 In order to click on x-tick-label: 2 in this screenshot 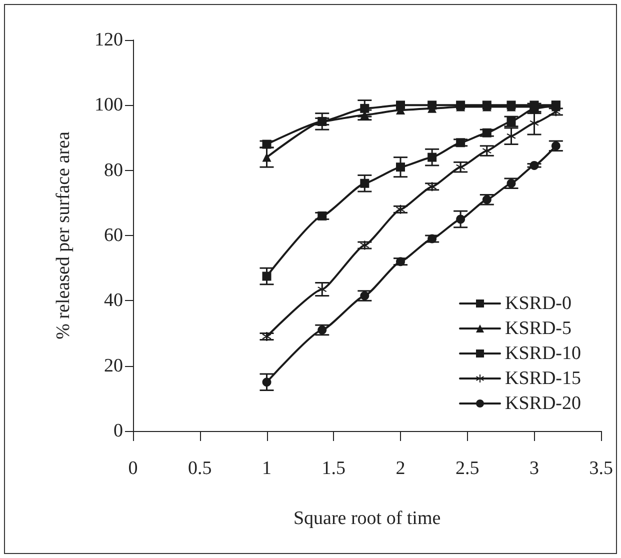, I will do `click(401, 468)`.